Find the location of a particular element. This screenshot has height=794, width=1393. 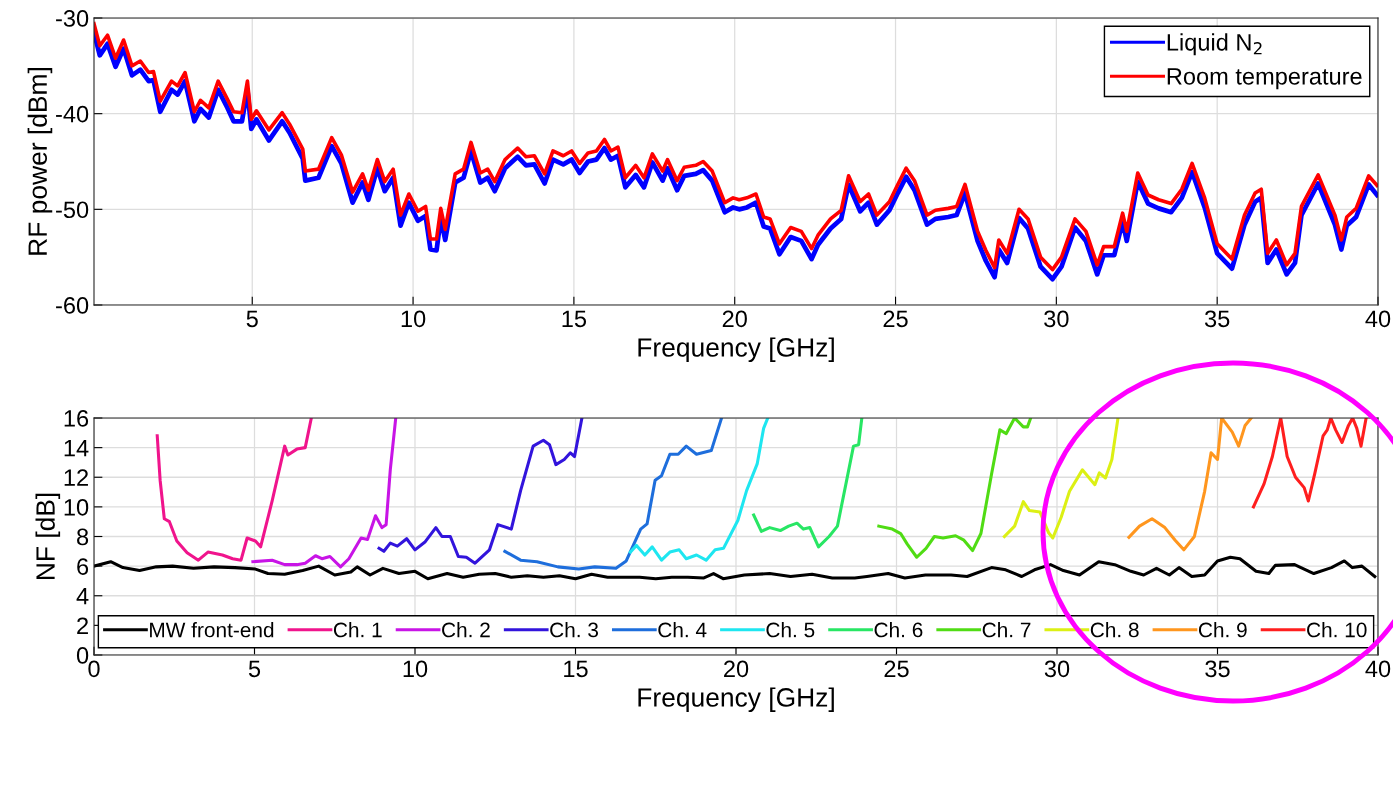

y-axis-title: NF [dB] is located at coordinates (48, 536).